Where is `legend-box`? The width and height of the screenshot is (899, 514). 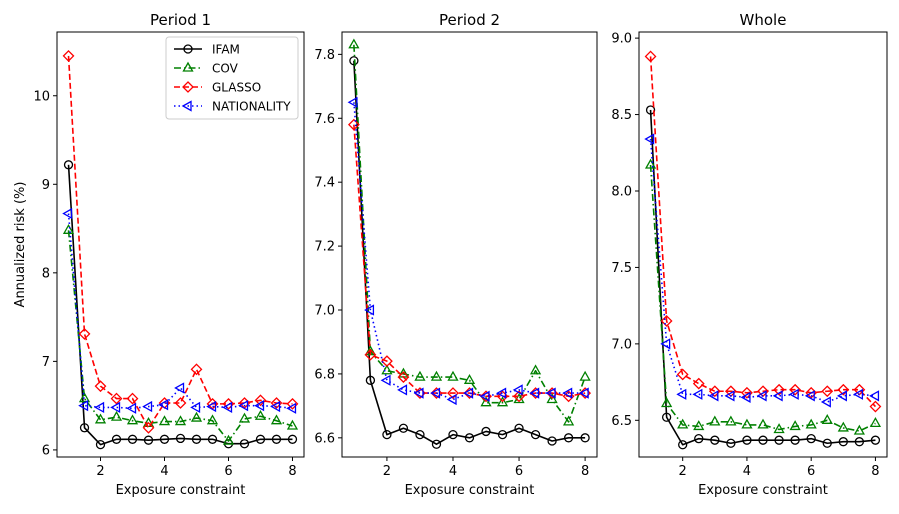
legend-box is located at coordinates (232, 78).